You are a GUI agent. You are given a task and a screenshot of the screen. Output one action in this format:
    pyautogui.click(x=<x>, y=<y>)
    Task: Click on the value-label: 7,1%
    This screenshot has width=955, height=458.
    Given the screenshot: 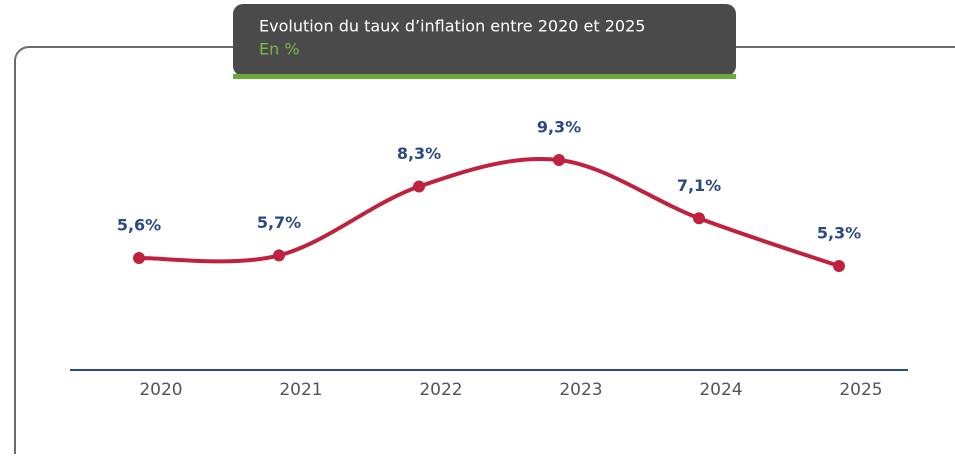 What is the action you would take?
    pyautogui.click(x=699, y=185)
    